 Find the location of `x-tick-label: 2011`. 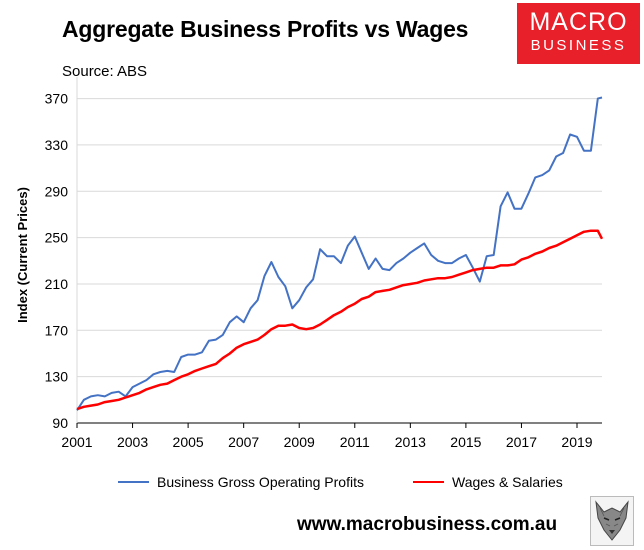

x-tick-label: 2011 is located at coordinates (355, 442).